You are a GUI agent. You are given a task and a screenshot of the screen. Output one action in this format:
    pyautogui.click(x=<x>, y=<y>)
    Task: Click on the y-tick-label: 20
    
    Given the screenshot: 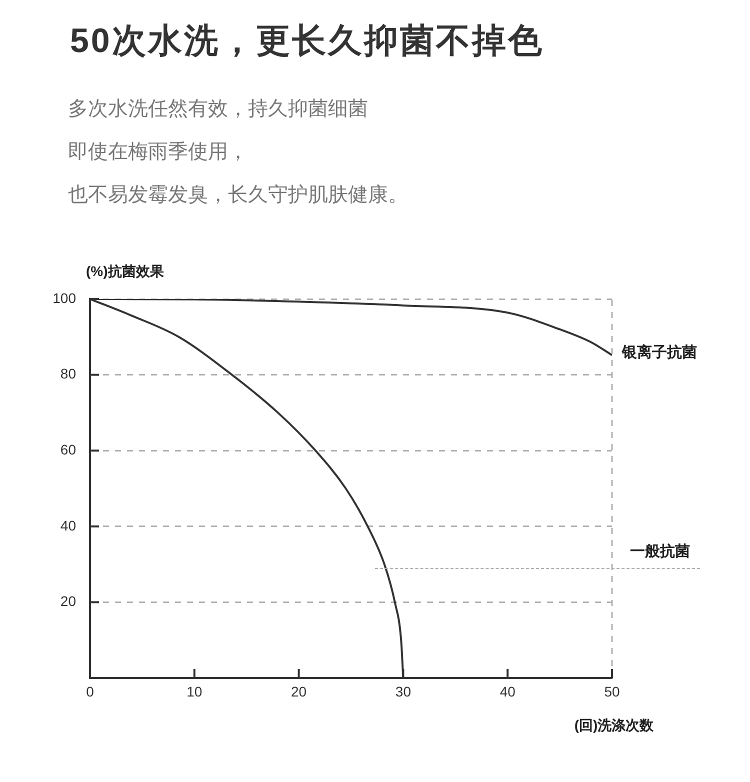 What is the action you would take?
    pyautogui.click(x=68, y=601)
    